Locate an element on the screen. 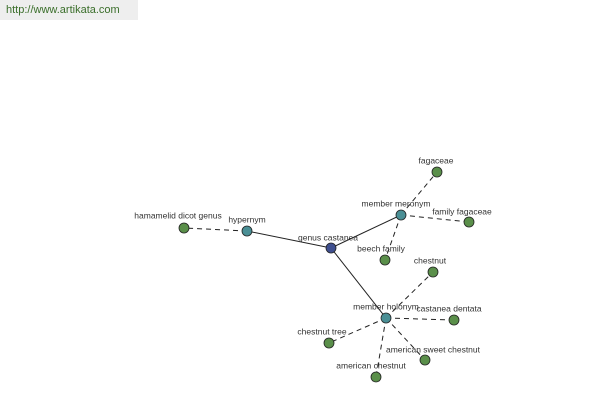 The image size is (600, 400). node-label: member meronym is located at coordinates (396, 203).